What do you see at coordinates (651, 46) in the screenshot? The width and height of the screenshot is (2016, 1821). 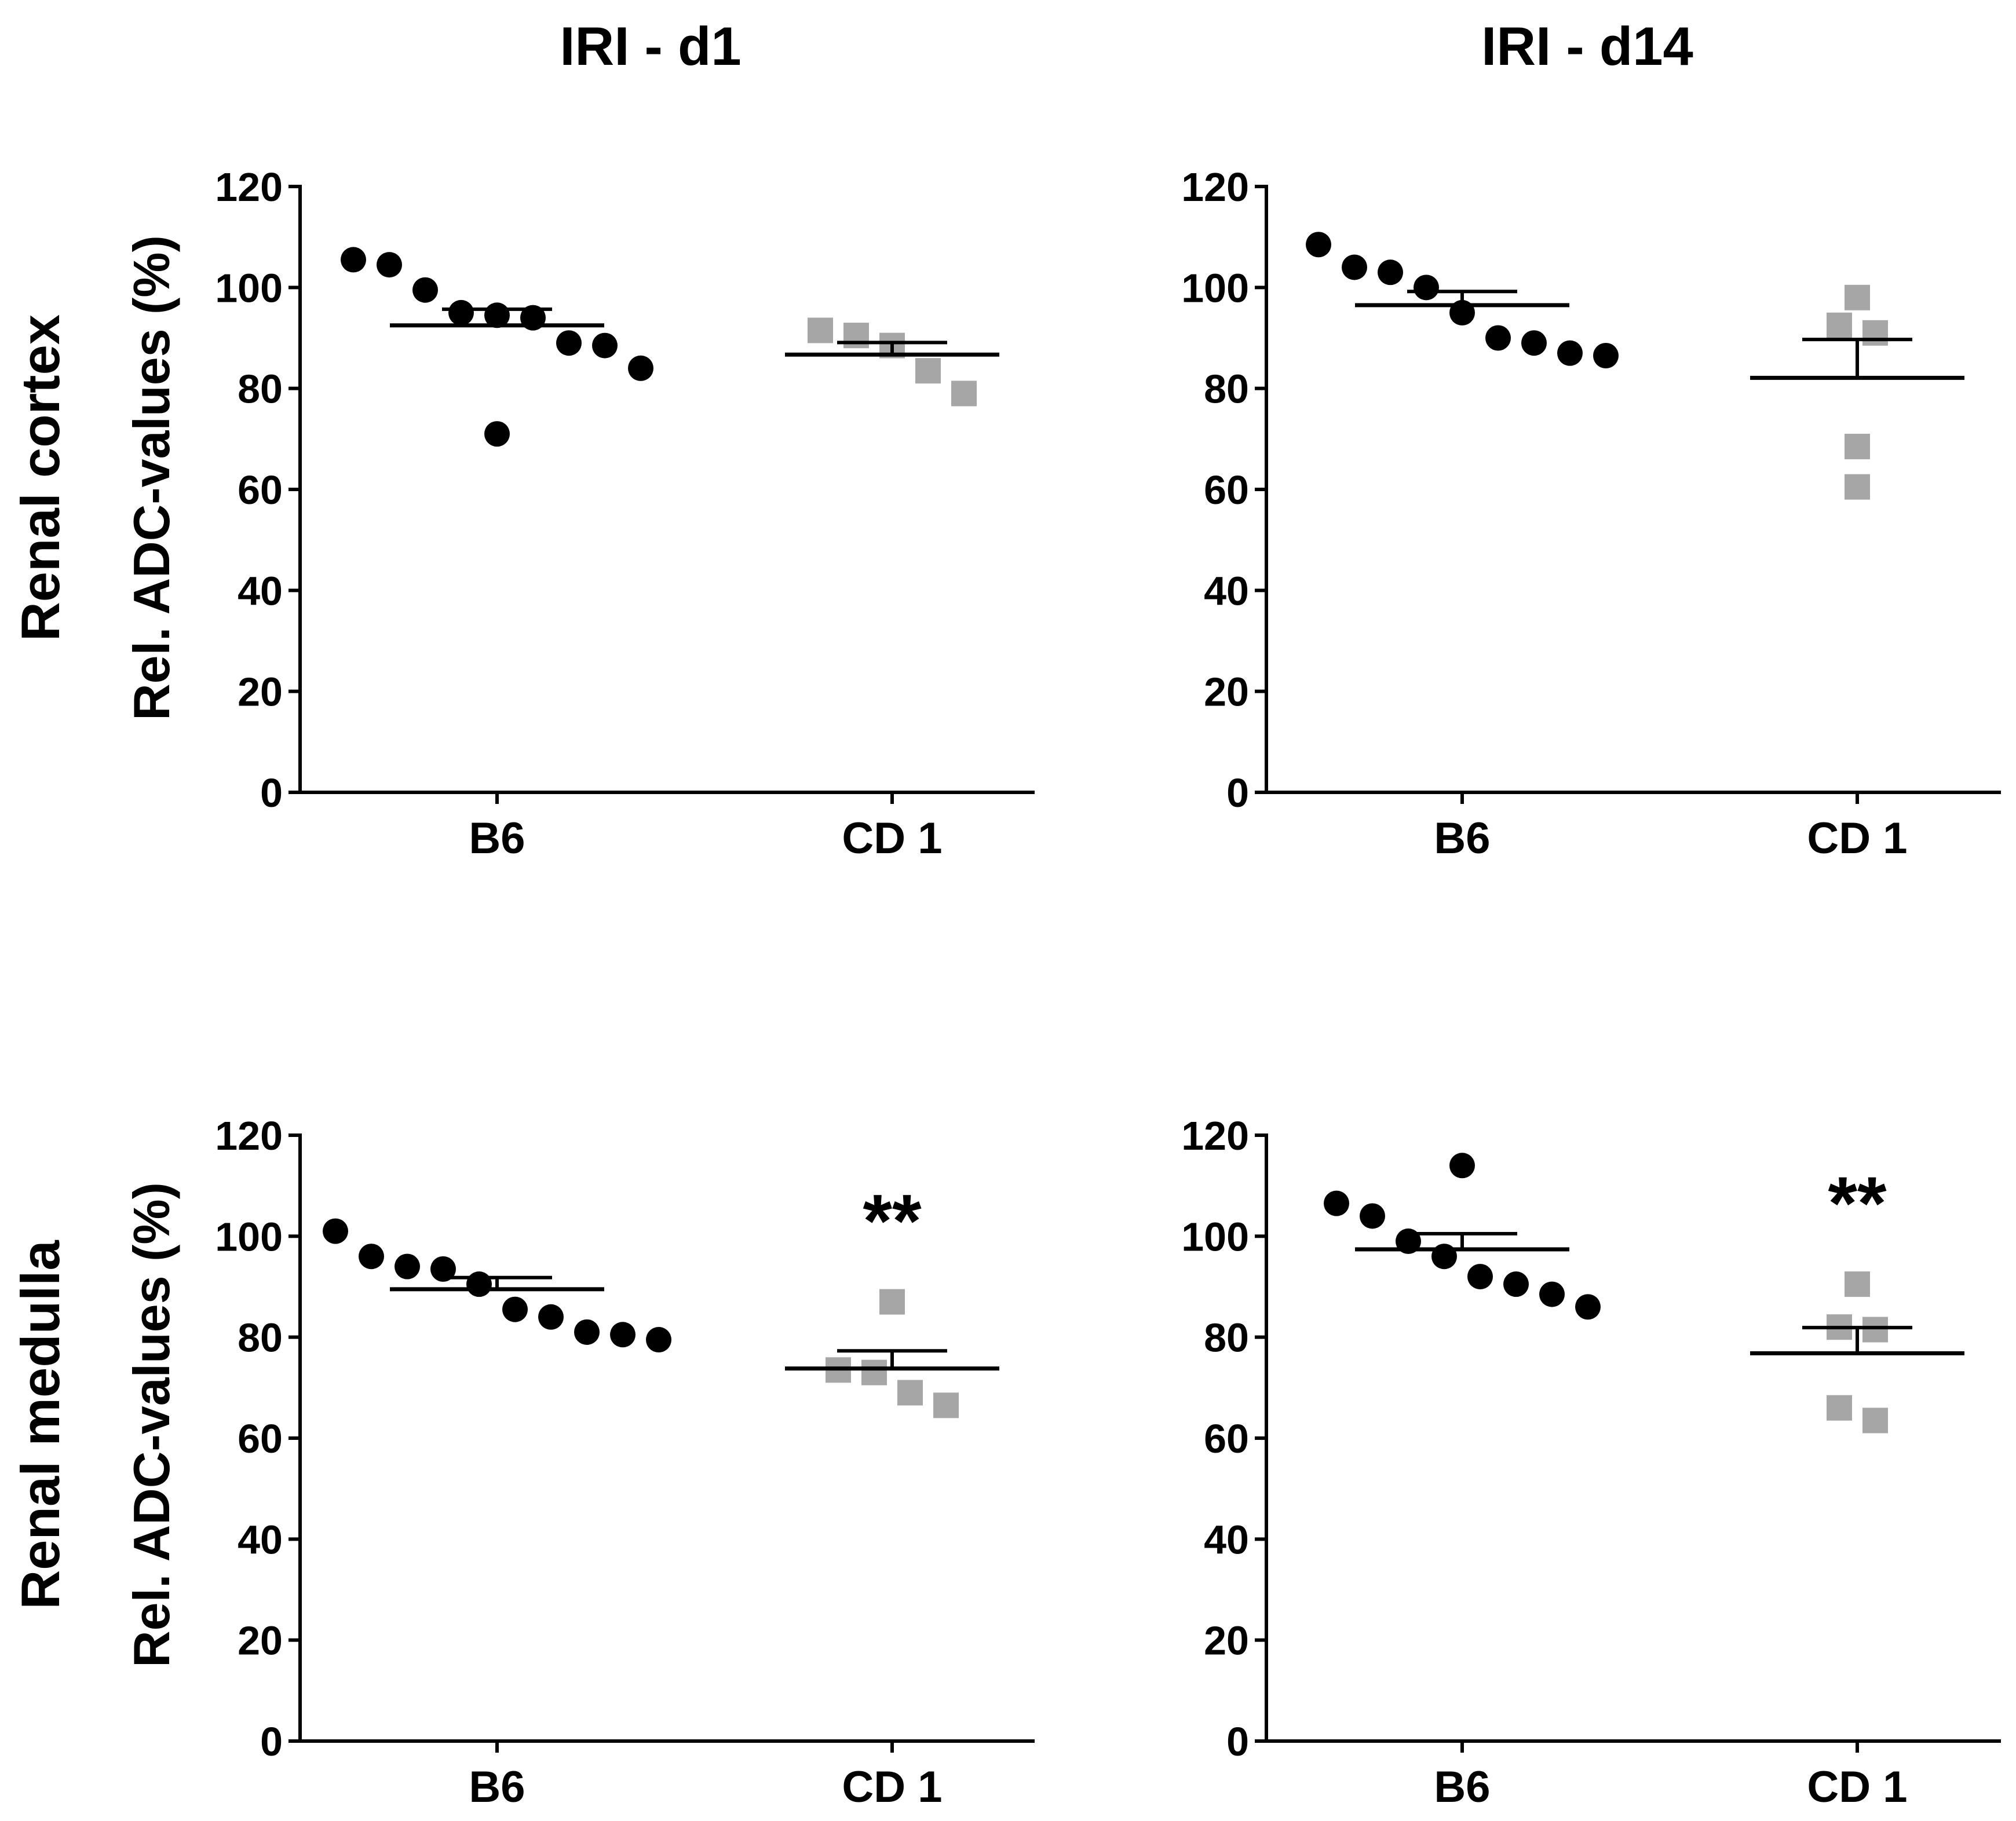 I see `column-title-d1: IRI - d1` at bounding box center [651, 46].